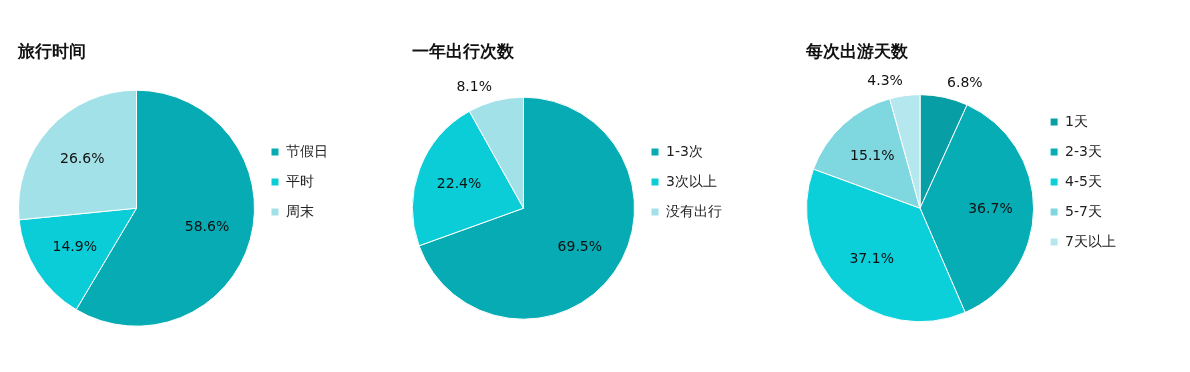 This screenshot has width=1190, height=372. Describe the element at coordinates (1083, 210) in the screenshot. I see `legend-label: 5-7天` at that location.